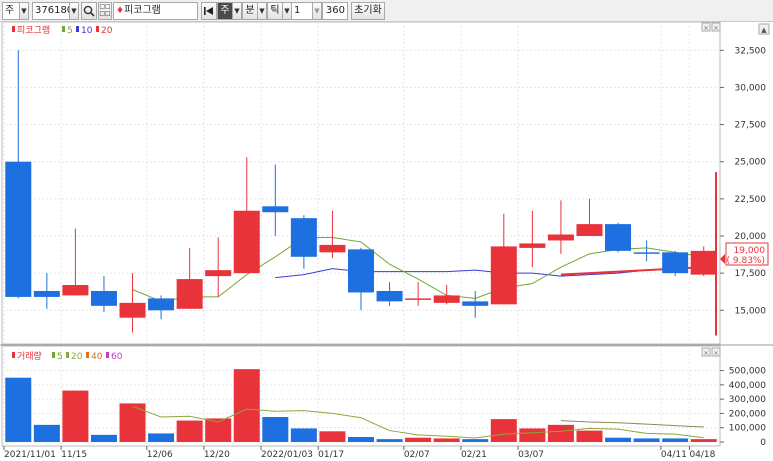 This screenshot has height=461, width=773. What do you see at coordinates (706, 27) in the screenshot?
I see `price-panel-settings-button: ×` at bounding box center [706, 27].